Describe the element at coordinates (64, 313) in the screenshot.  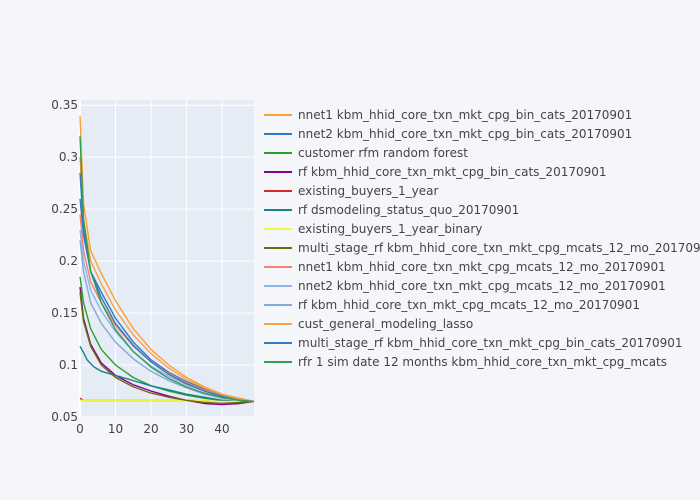
I see `y-tick-label: 0.15` at that location.